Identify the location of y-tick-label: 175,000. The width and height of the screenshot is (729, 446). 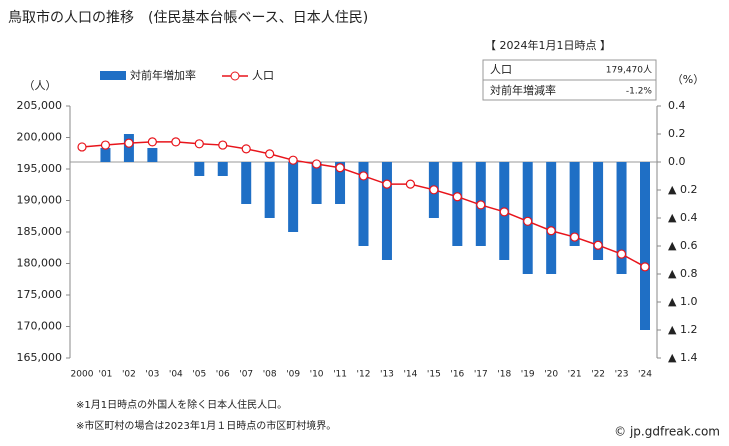
(40, 294).